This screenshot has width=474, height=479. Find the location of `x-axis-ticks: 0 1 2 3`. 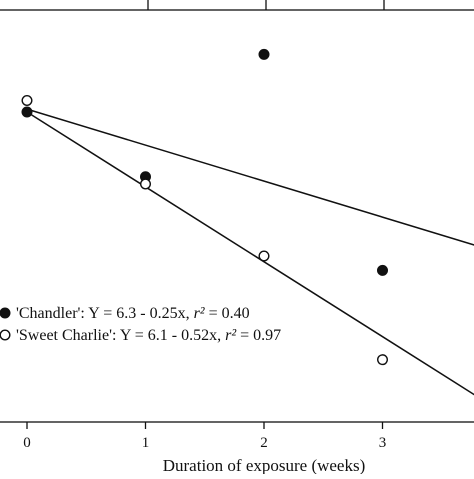

x-axis-ticks: 0 1 2 3 is located at coordinates (204, 436).